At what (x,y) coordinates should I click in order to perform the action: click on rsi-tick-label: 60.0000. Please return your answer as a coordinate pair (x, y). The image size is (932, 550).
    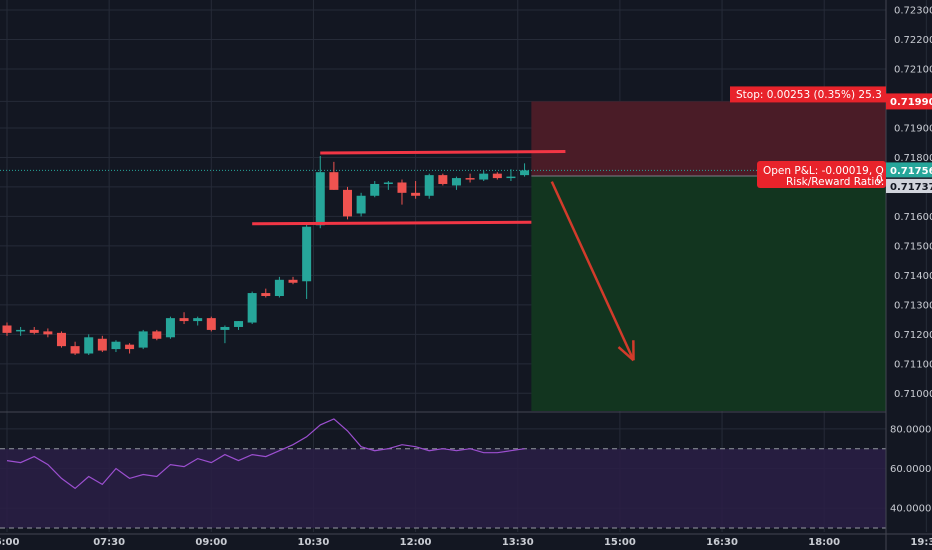
    Looking at the image, I should click on (910, 469).